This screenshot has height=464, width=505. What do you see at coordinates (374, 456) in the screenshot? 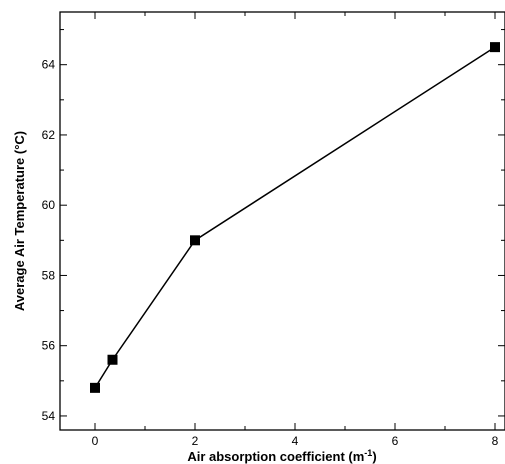
I see `x-axis-title-close: )` at bounding box center [374, 456].